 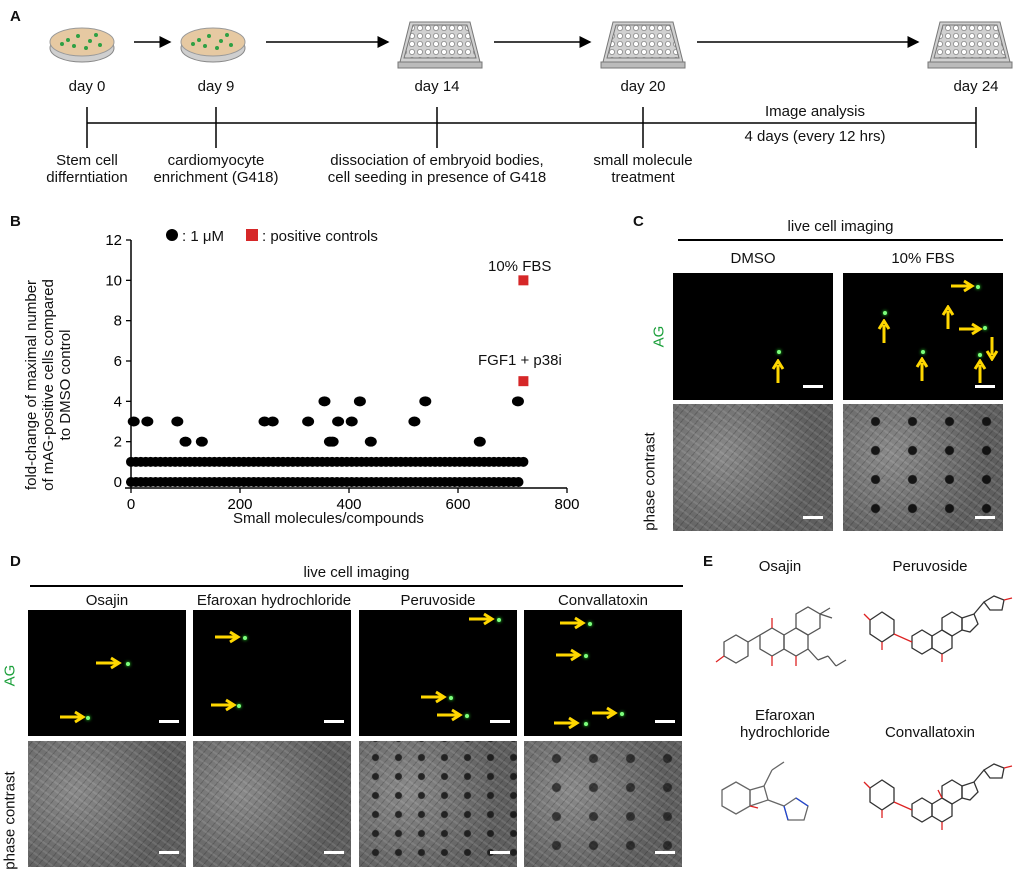 What do you see at coordinates (274, 600) in the screenshot?
I see `column-label-efaroxan: Efaroxan hydrochloride` at bounding box center [274, 600].